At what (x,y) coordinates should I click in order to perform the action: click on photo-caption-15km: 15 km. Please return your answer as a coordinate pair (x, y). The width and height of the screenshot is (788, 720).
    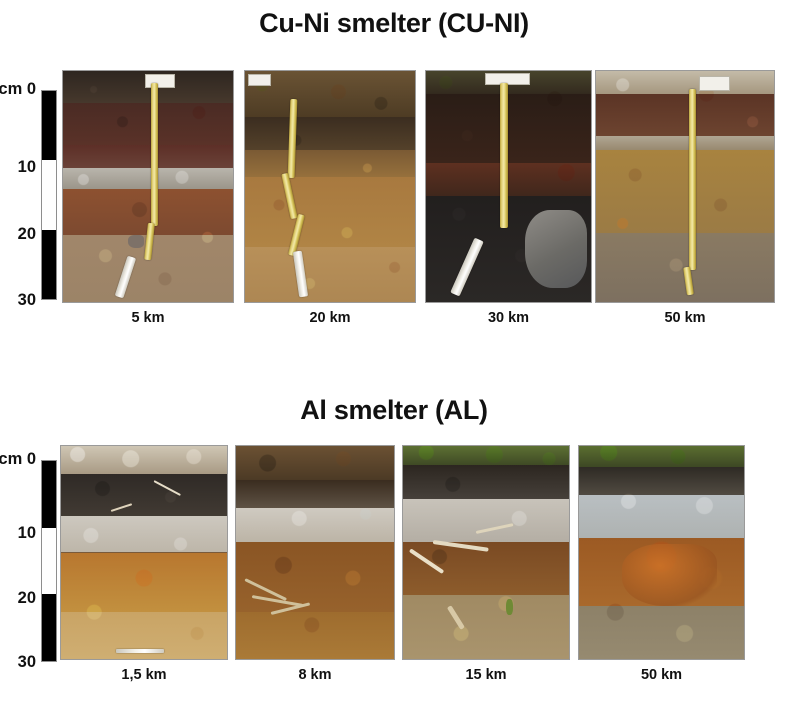
    Looking at the image, I should click on (486, 675).